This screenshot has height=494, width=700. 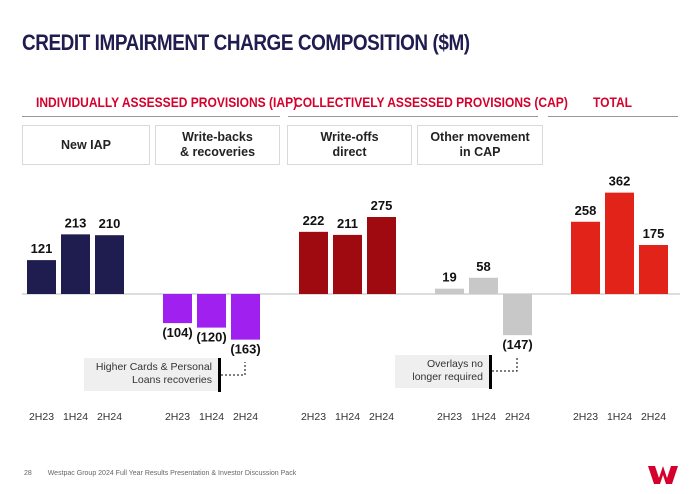 I want to click on bar-value-label: 210, so click(x=110, y=223).